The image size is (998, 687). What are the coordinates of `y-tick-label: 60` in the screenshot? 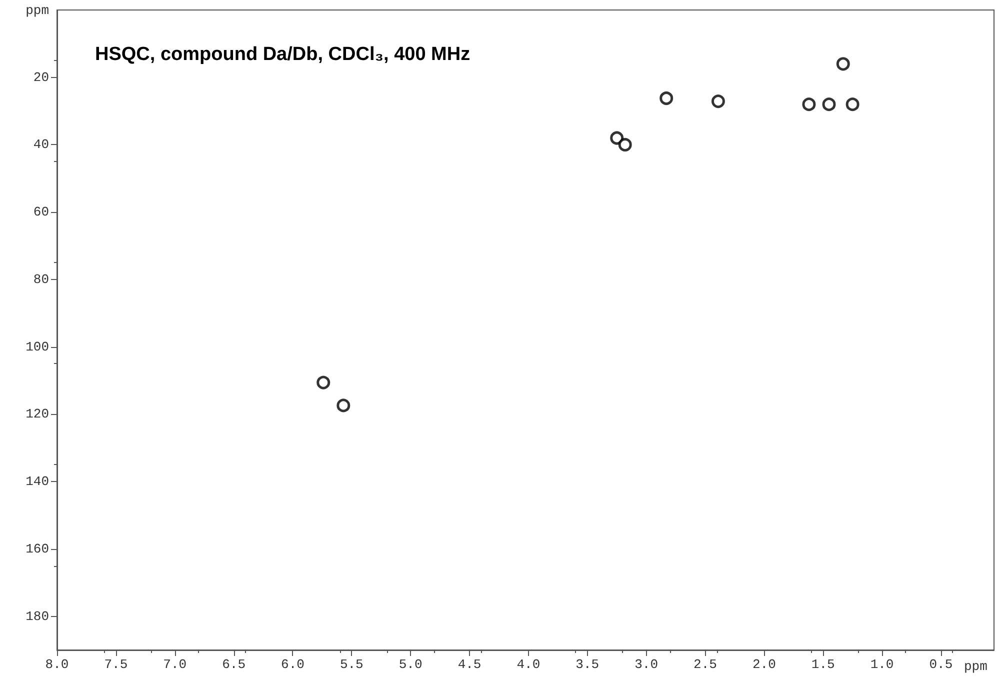 It's located at (41, 212).